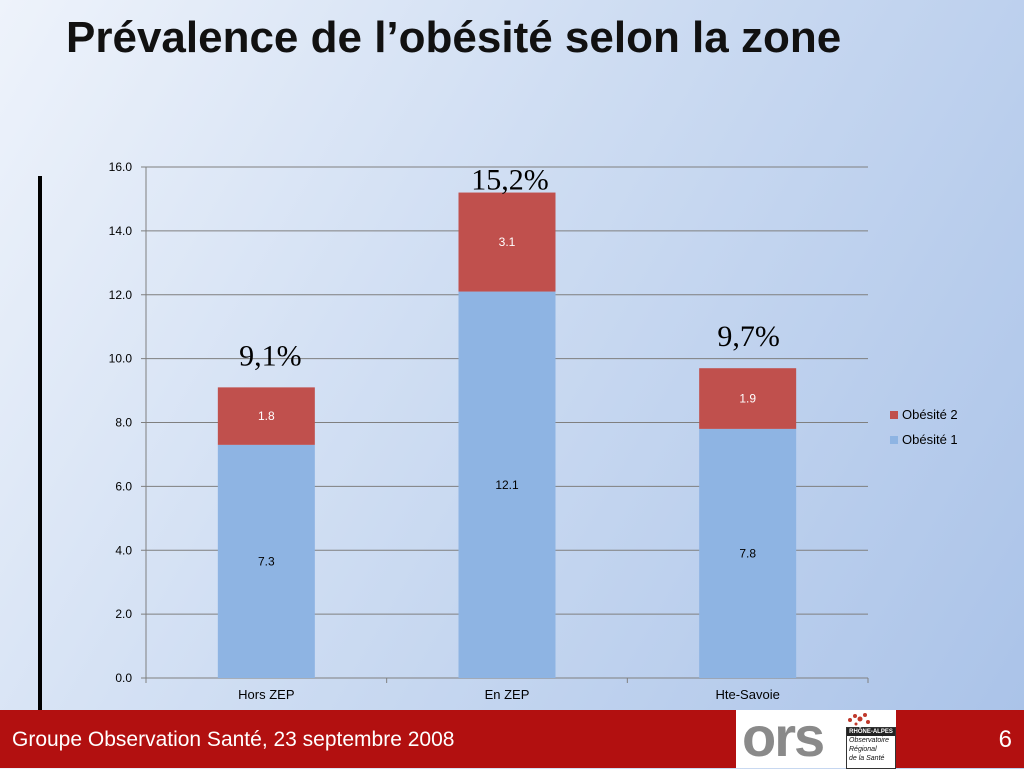  Describe the element at coordinates (121, 359) in the screenshot. I see `y-tick-label: 10.0` at that location.